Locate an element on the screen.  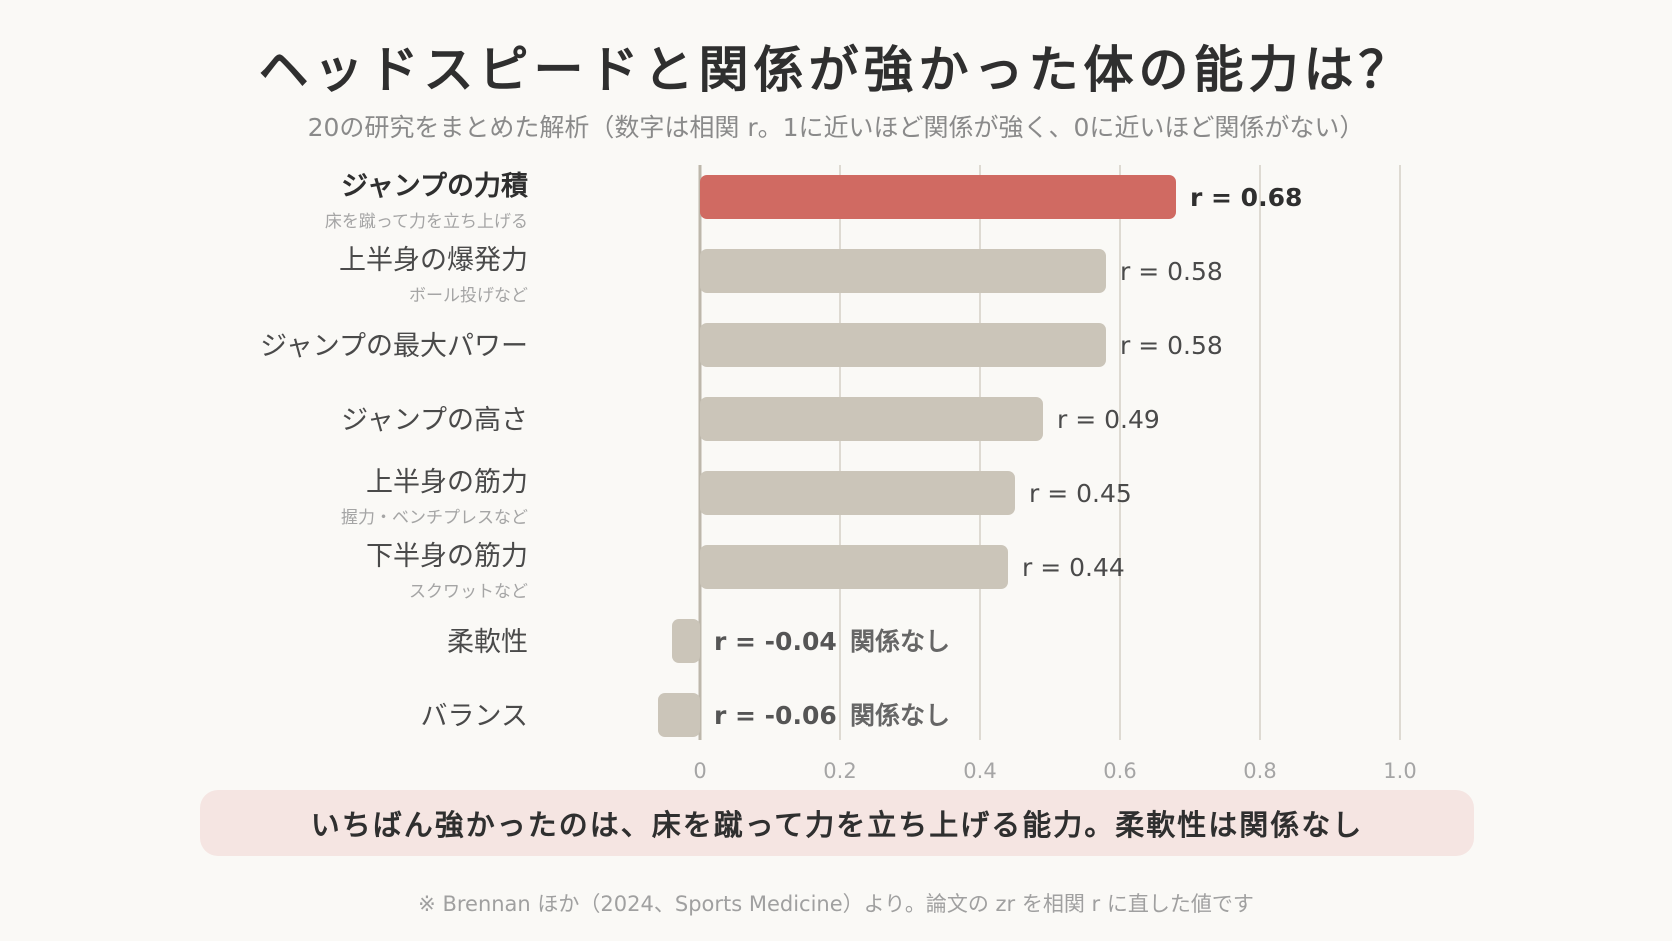
category-label: 下半身の筋力 is located at coordinates (447, 556).